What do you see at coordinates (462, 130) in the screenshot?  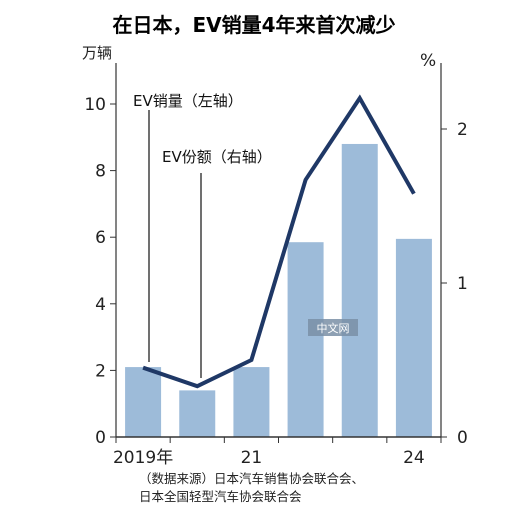 I see `right-tick-label-2: 2` at bounding box center [462, 130].